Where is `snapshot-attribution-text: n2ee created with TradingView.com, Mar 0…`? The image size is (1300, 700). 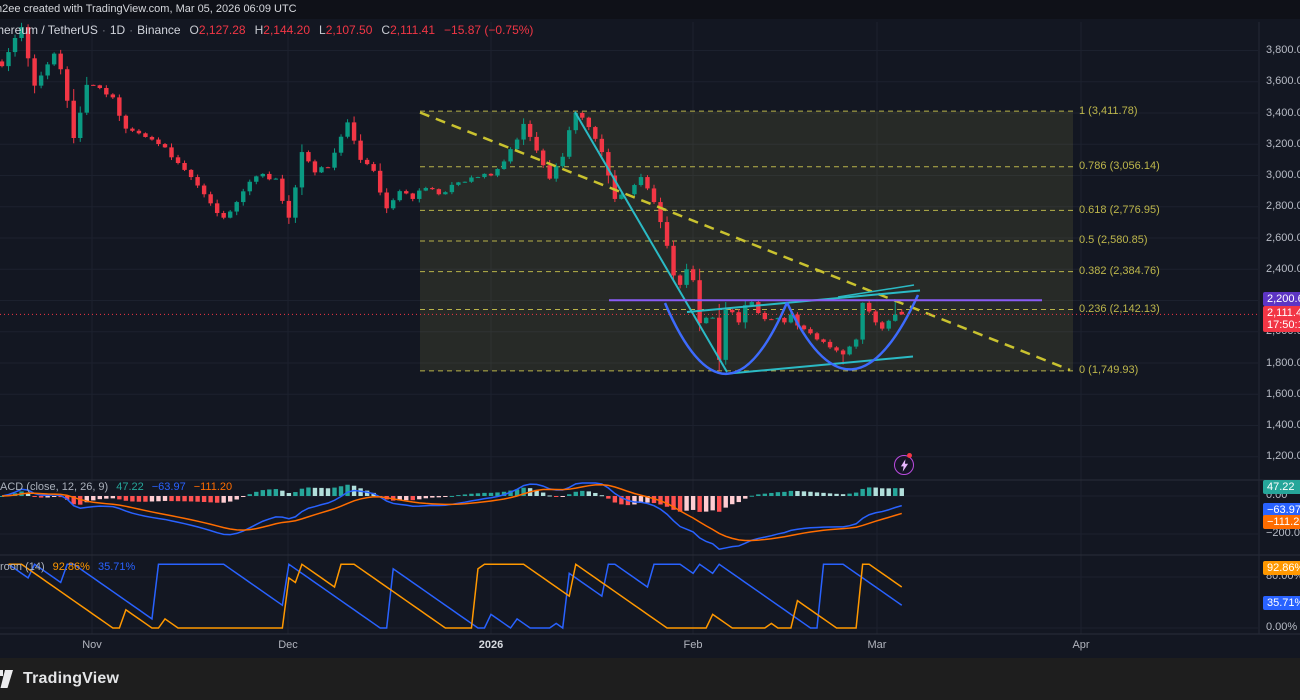
snapshot-attribution-text: n2ee created with TradingView.com, Mar 0… is located at coordinates (148, 9).